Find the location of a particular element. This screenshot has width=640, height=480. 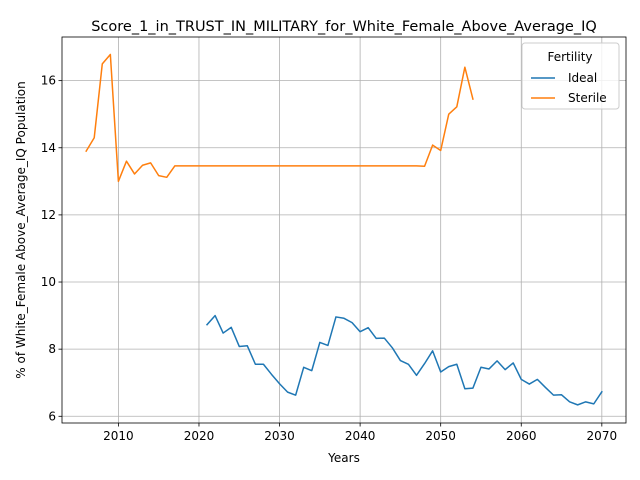

x-tick-label: 2070 is located at coordinates (602, 436).